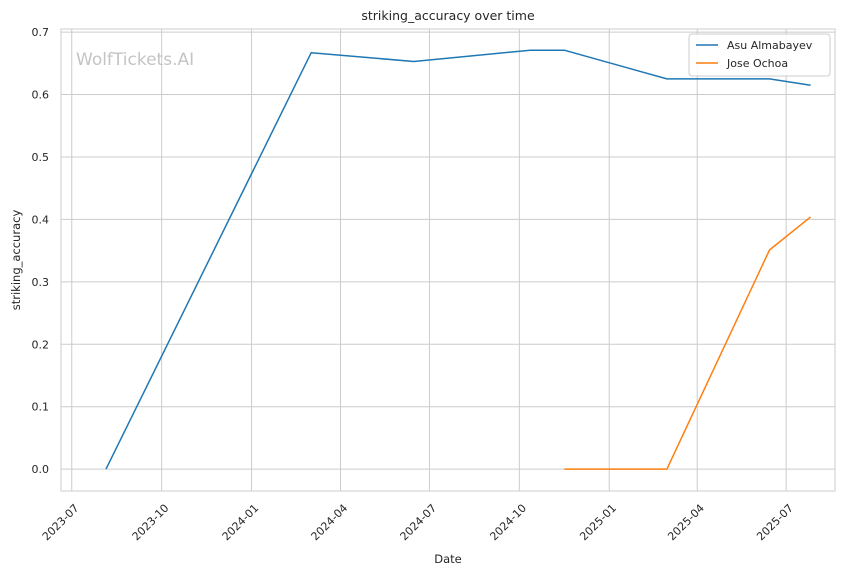  I want to click on x-tick-label: 2024-04, so click(330, 523).